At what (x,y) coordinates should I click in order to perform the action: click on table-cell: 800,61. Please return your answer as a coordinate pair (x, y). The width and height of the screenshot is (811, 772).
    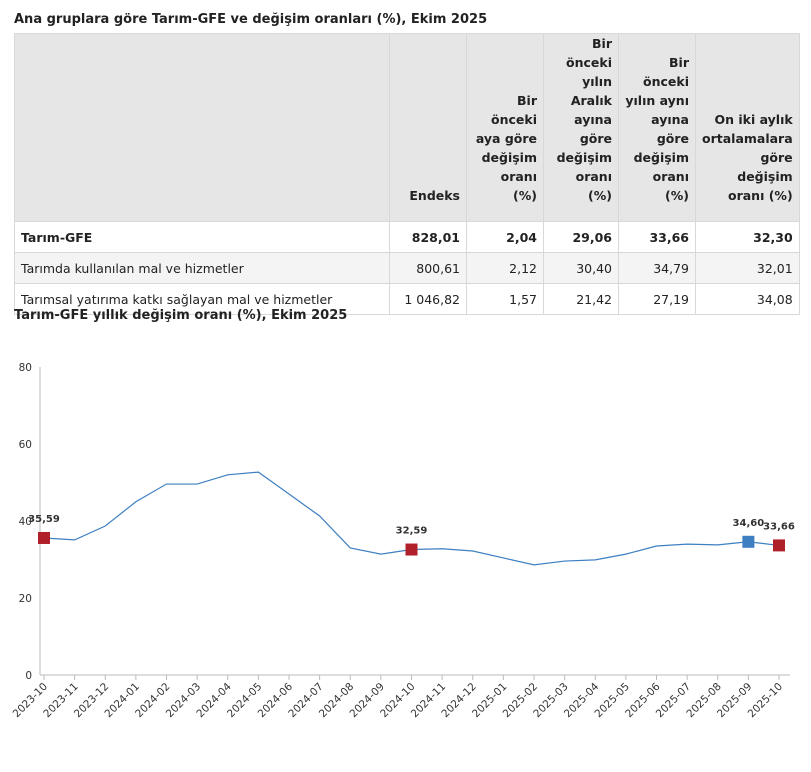
    Looking at the image, I should click on (428, 268).